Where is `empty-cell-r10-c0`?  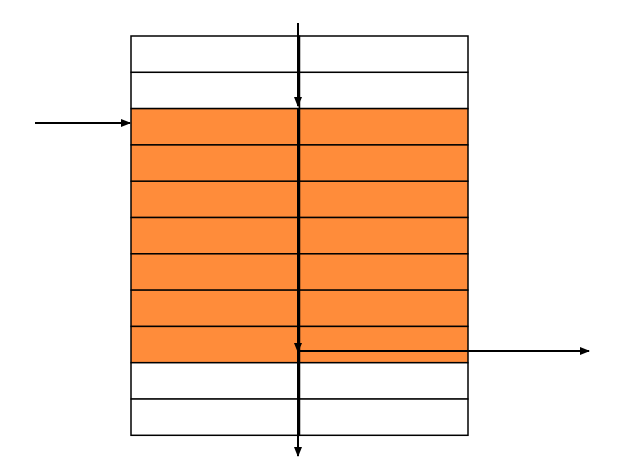
empty-cell-r10-c0 is located at coordinates (215, 417).